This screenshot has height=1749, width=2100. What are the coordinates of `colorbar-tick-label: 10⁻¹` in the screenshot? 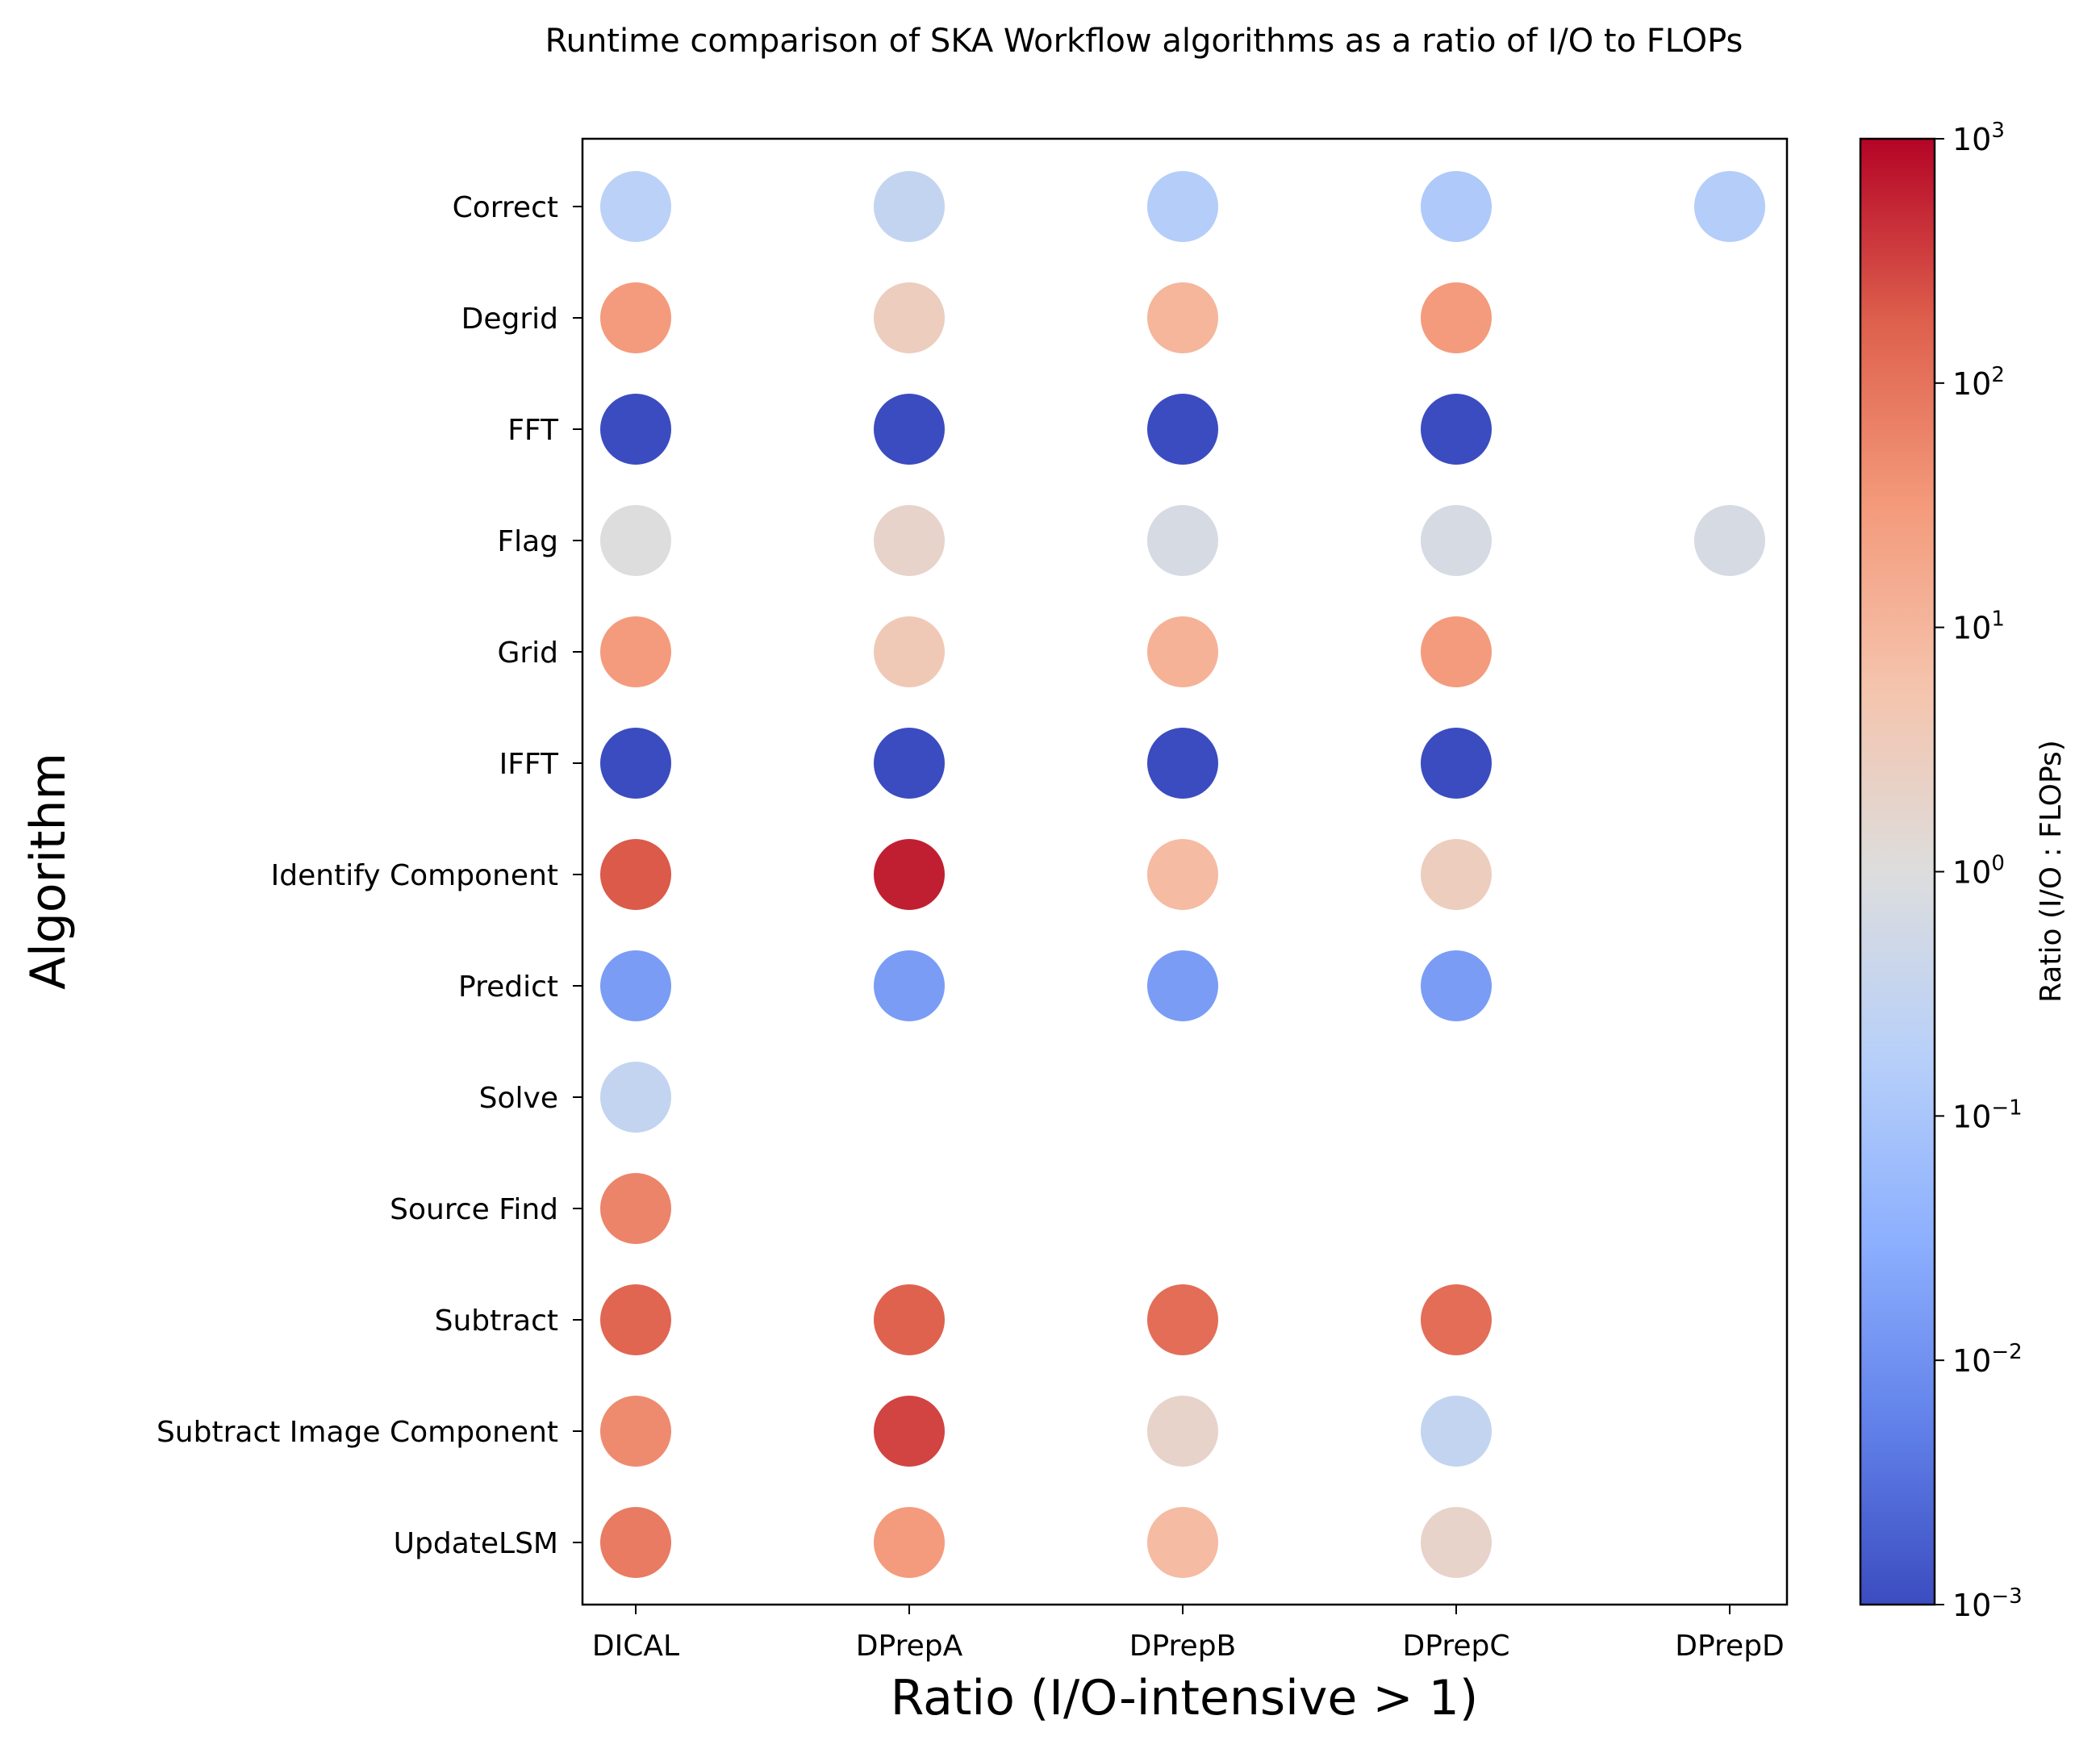 It's located at (1987, 1115).